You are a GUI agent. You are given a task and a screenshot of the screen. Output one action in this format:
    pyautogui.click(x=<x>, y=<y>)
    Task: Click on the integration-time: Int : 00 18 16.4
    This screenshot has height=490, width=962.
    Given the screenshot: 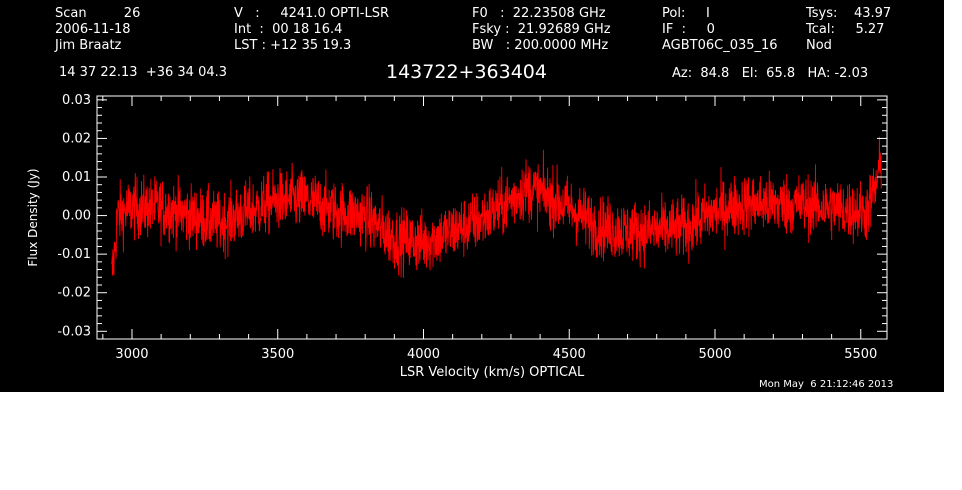 What is the action you would take?
    pyautogui.click(x=288, y=29)
    